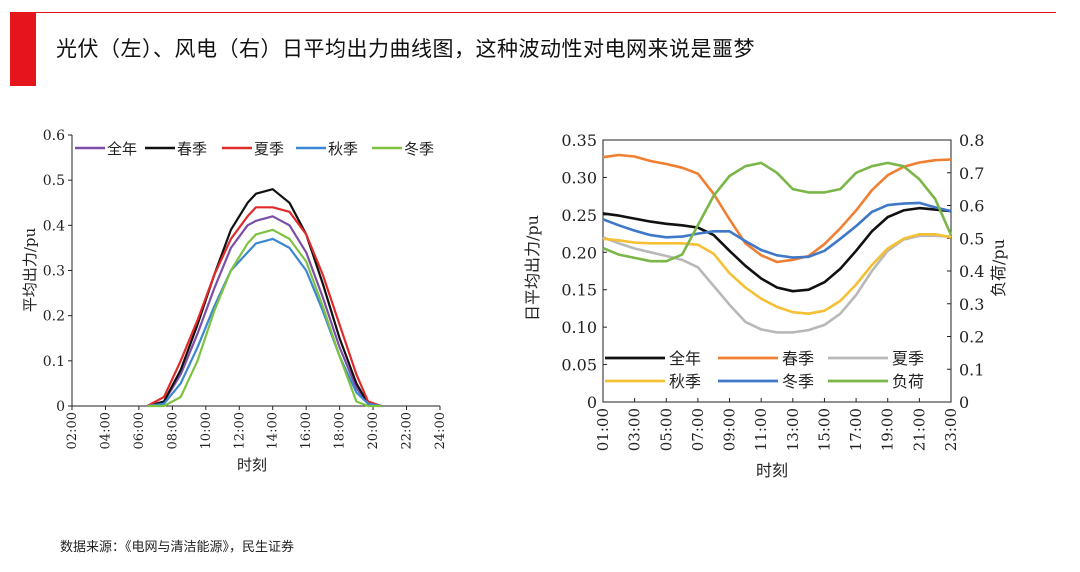 The height and width of the screenshot is (572, 1080). Describe the element at coordinates (666, 429) in the screenshot. I see `x-tick-label: 05:00` at that location.